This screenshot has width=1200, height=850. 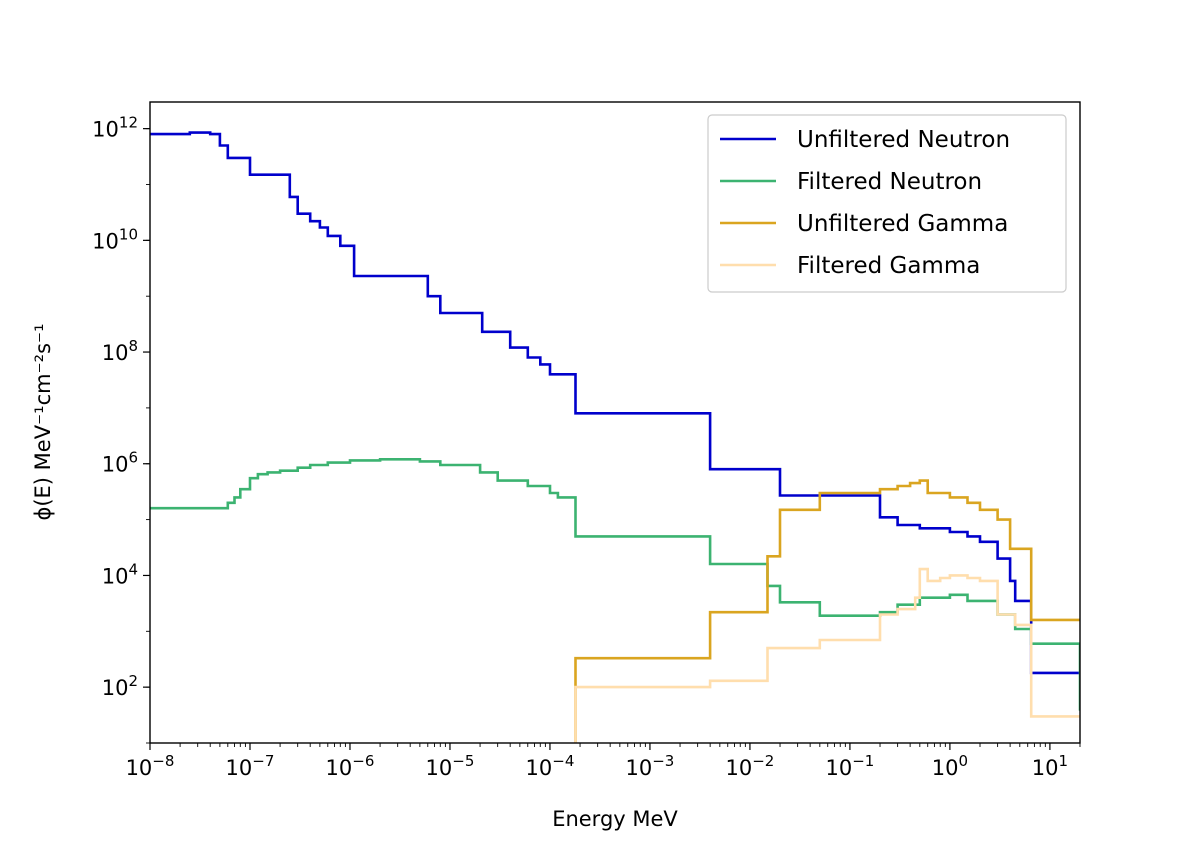 What do you see at coordinates (115, 239) in the screenshot?
I see `y-tick-label: 10¹⁰` at bounding box center [115, 239].